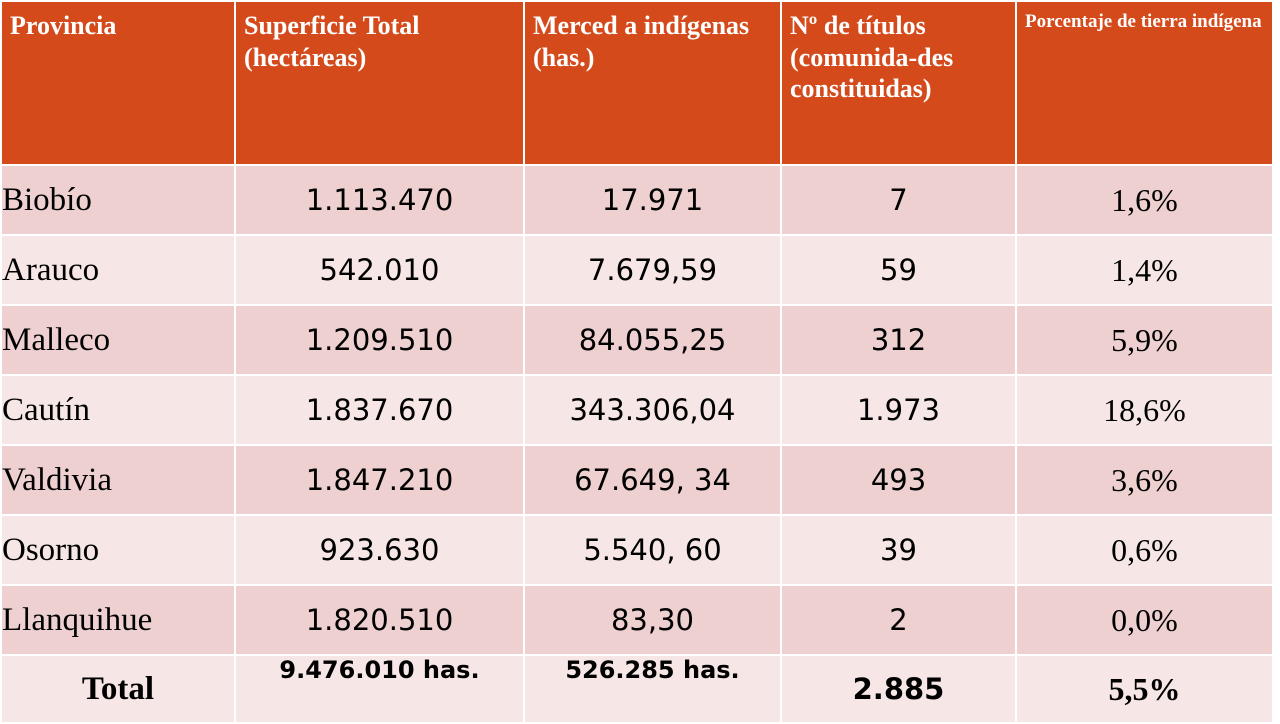 The image size is (1280, 724). I want to click on header-porcentaje: Porcentaje de tierra indígena, so click(1144, 83).